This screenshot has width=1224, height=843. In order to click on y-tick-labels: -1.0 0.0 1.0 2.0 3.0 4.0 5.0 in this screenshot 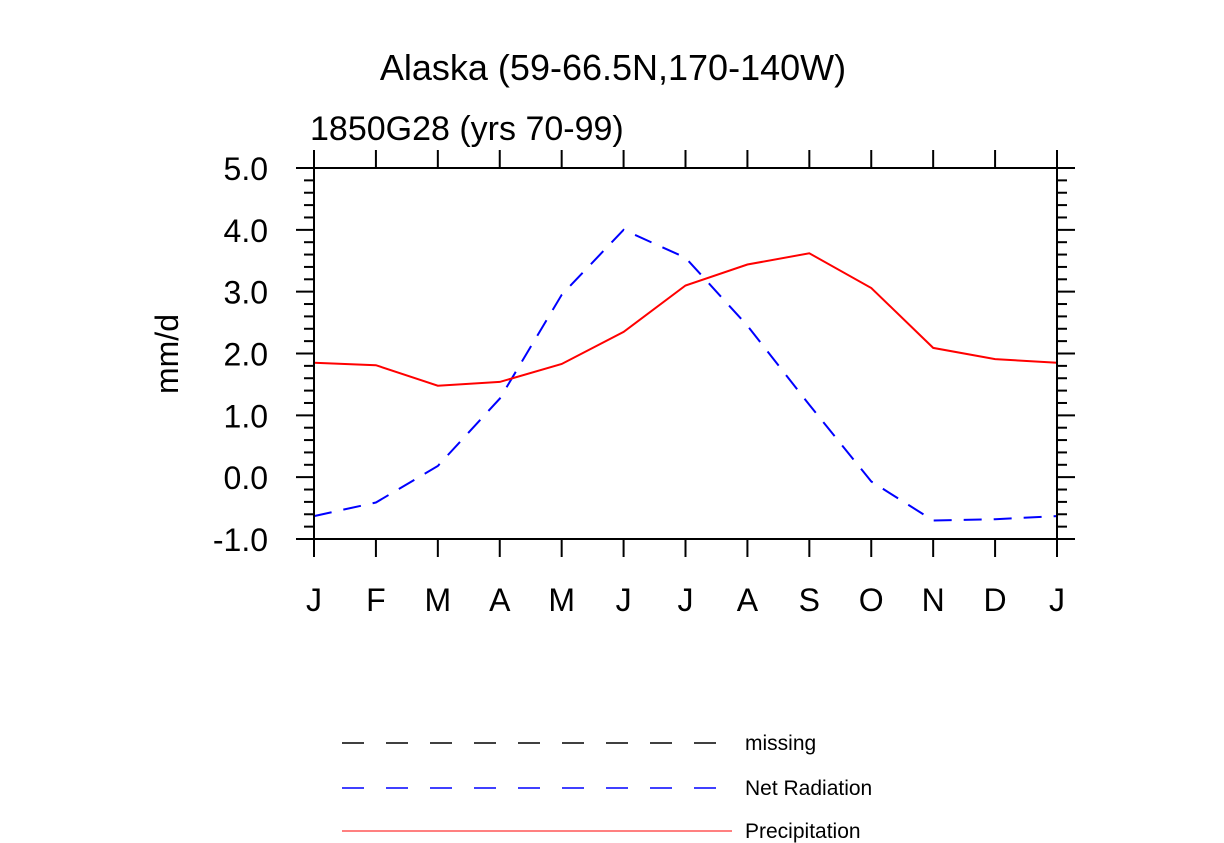, I will do `click(240, 354)`.